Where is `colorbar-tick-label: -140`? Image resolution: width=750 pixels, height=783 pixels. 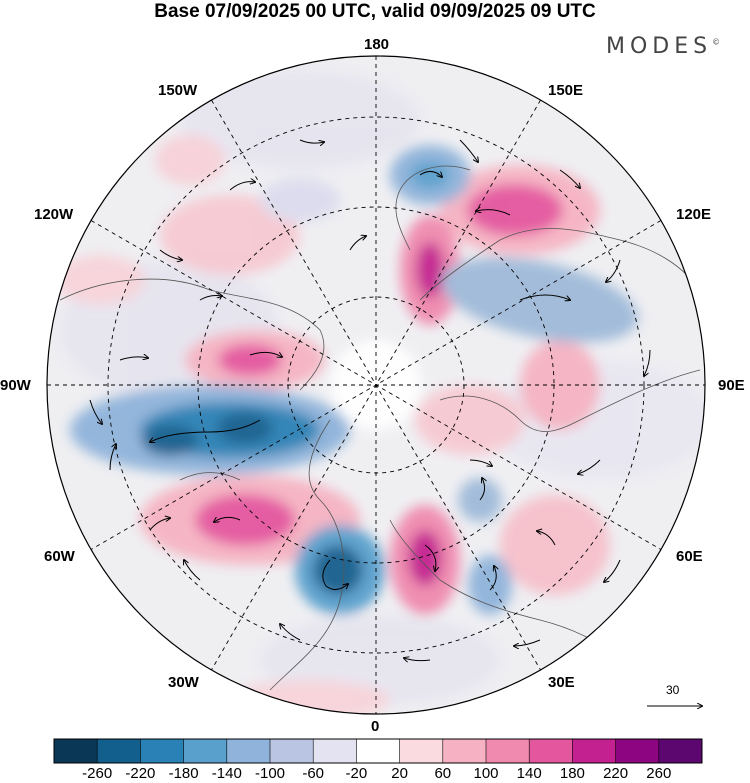 colorbar-tick-label: -140 is located at coordinates (226, 773).